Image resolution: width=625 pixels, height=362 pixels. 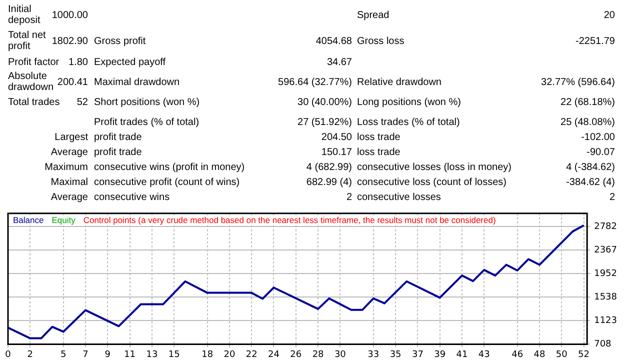 I want to click on text: Balance, so click(x=28, y=220).